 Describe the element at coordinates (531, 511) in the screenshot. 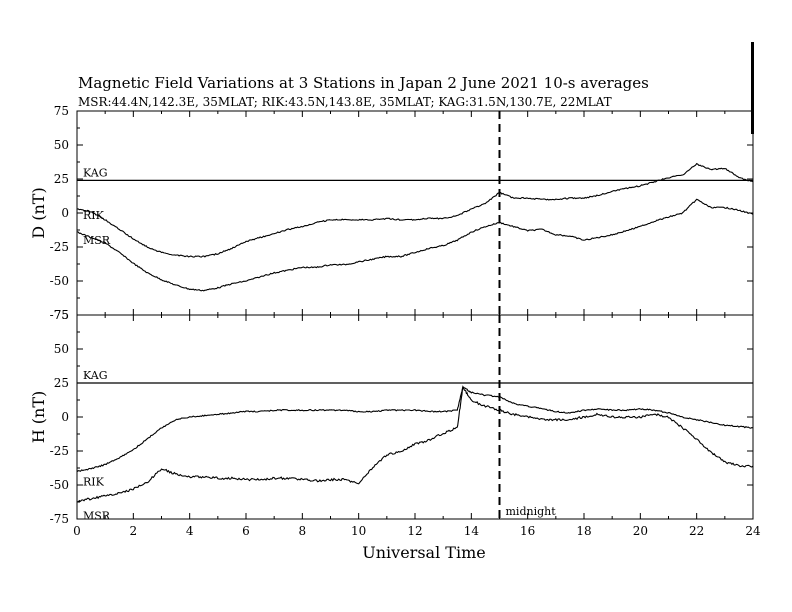

I see `midnight-annotation: midnight` at that location.